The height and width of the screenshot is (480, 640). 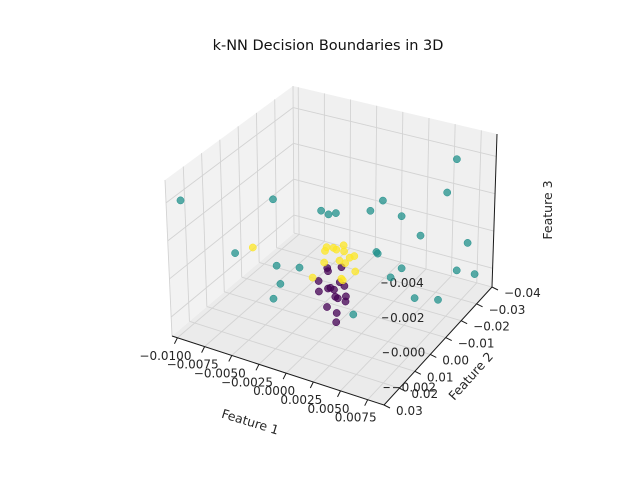 I want to click on y-tick-label: 0.03, so click(x=409, y=411).